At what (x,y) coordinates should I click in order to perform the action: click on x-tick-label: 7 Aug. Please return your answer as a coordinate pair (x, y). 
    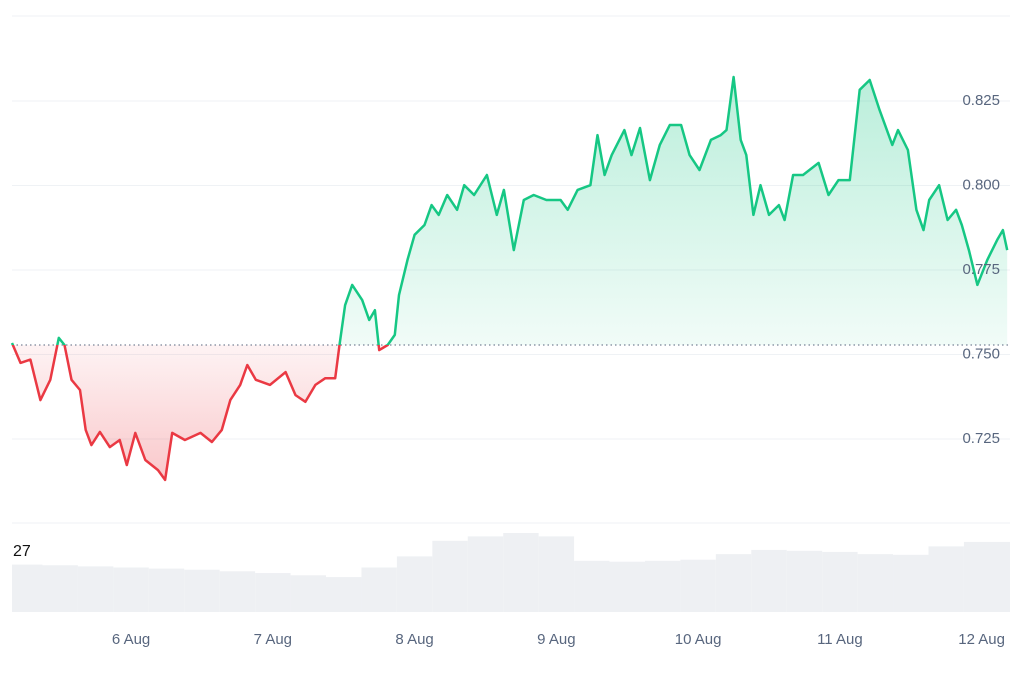
    Looking at the image, I should click on (273, 639).